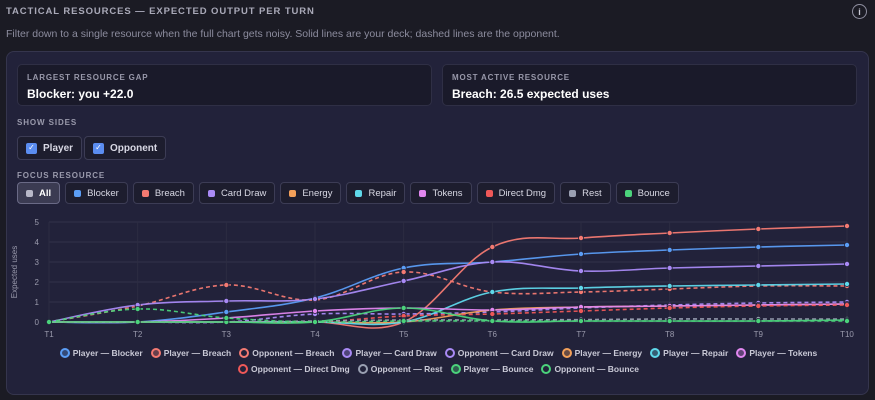 This screenshot has width=875, height=400. What do you see at coordinates (197, 353) in the screenshot?
I see `legend-label: Player — Breach` at bounding box center [197, 353].